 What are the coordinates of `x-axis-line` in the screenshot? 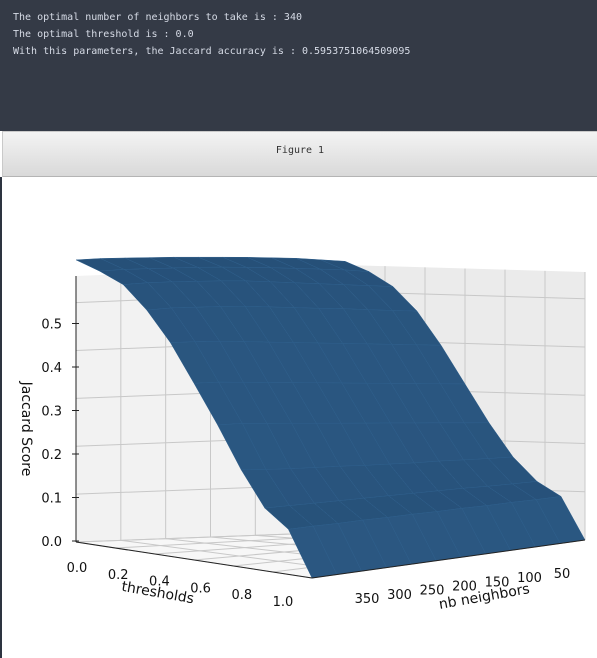 It's located at (194, 560).